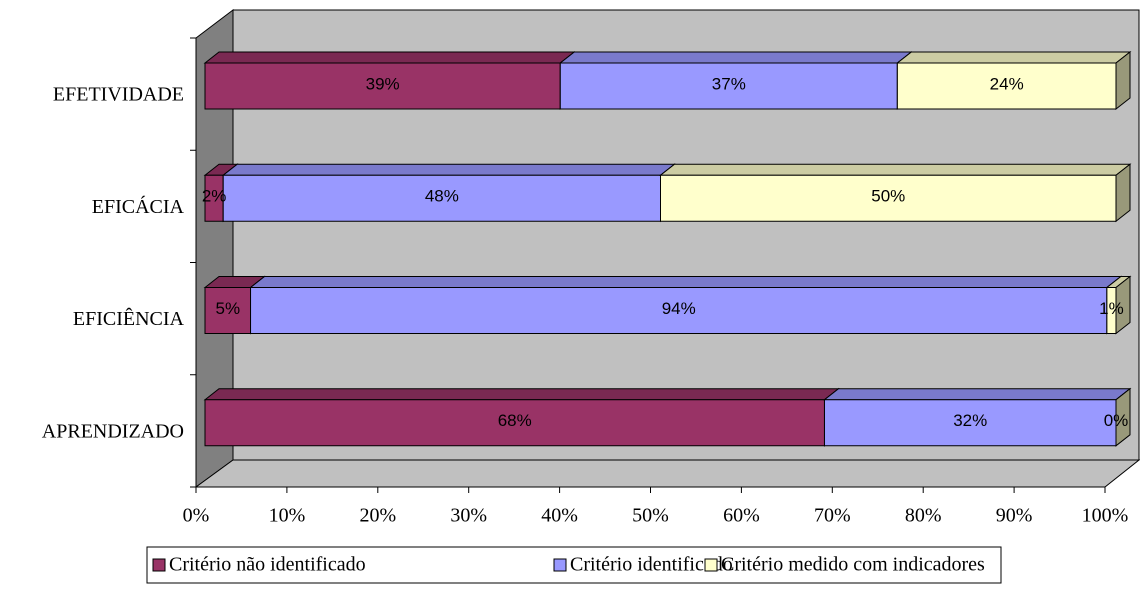 The width and height of the screenshot is (1140, 616). I want to click on x-tick-label: 60%, so click(741, 516).